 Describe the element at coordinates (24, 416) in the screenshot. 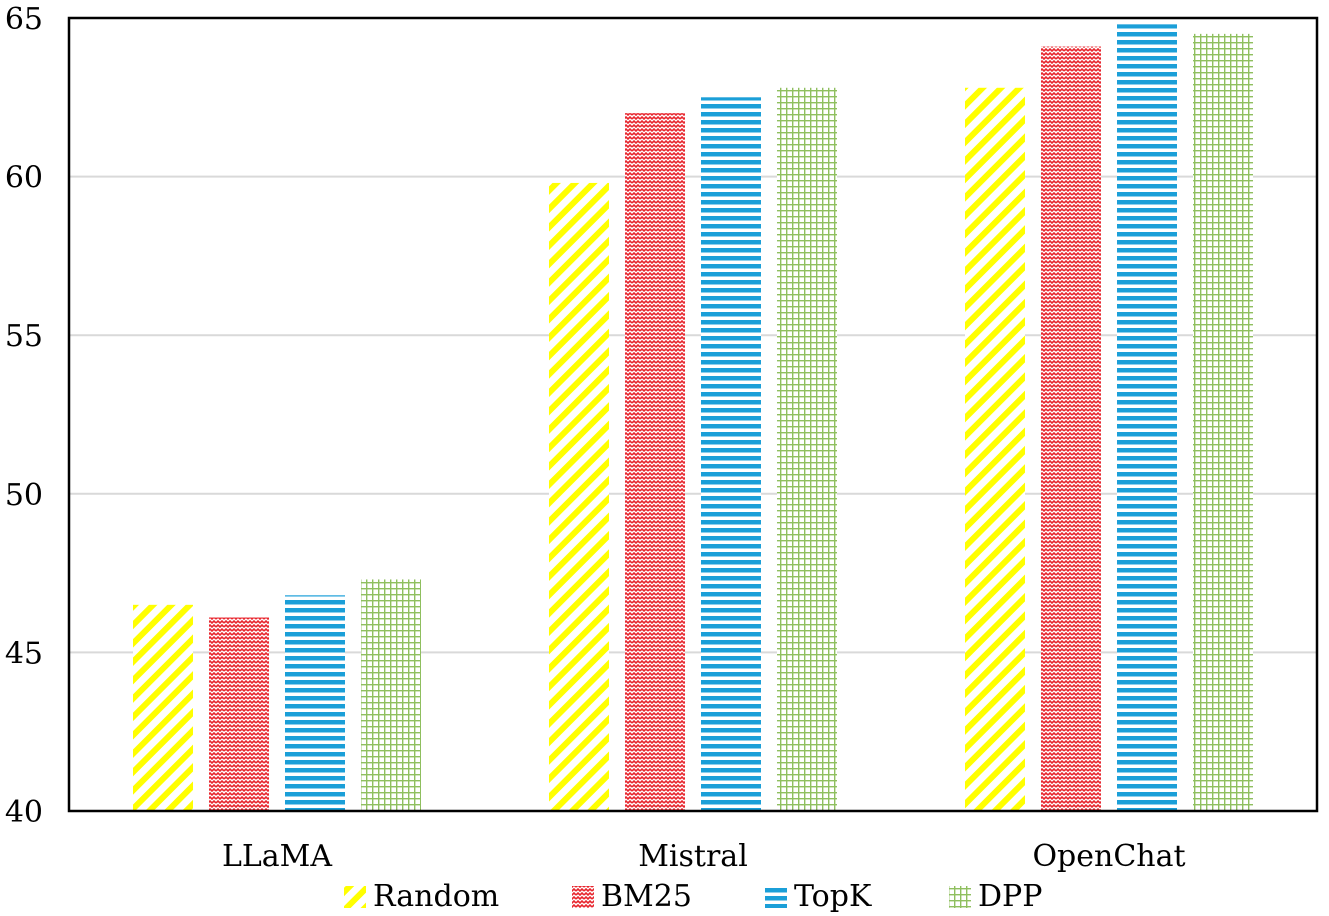

I see `y-axis-tick-labels: 40 45 50 55 60 65` at that location.